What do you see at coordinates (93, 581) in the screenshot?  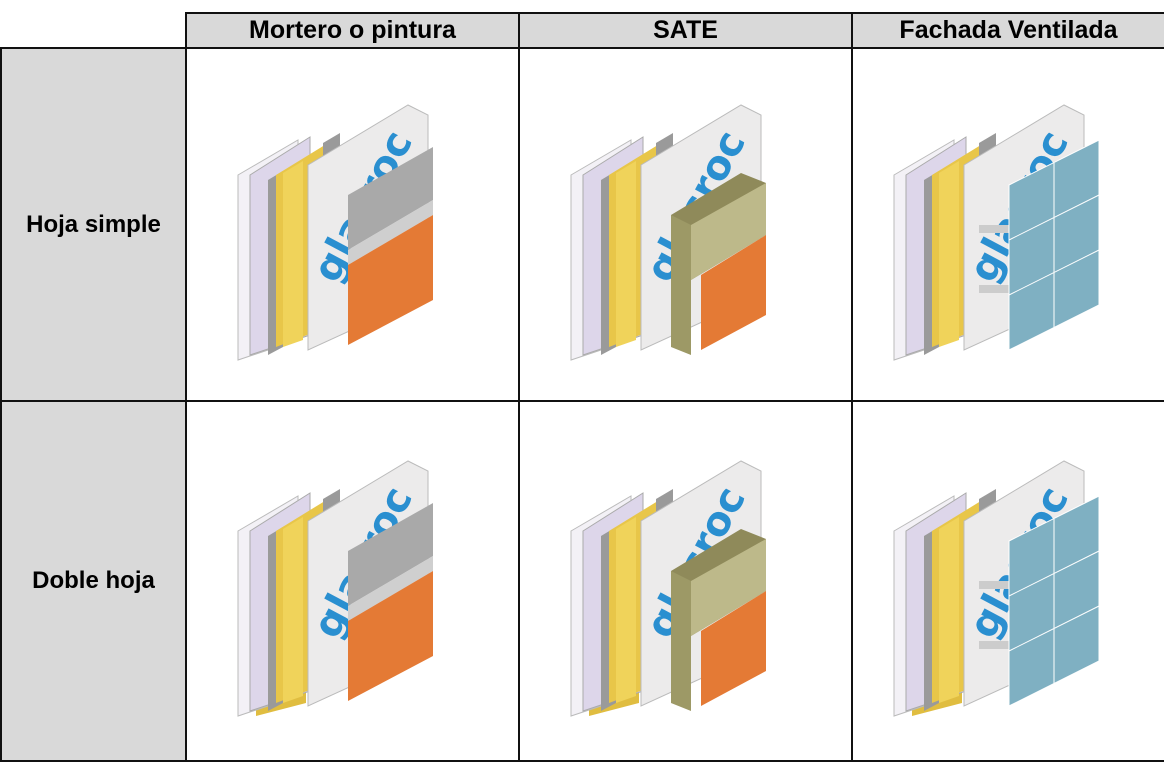 I see `row-header: Doble hoja` at bounding box center [93, 581].